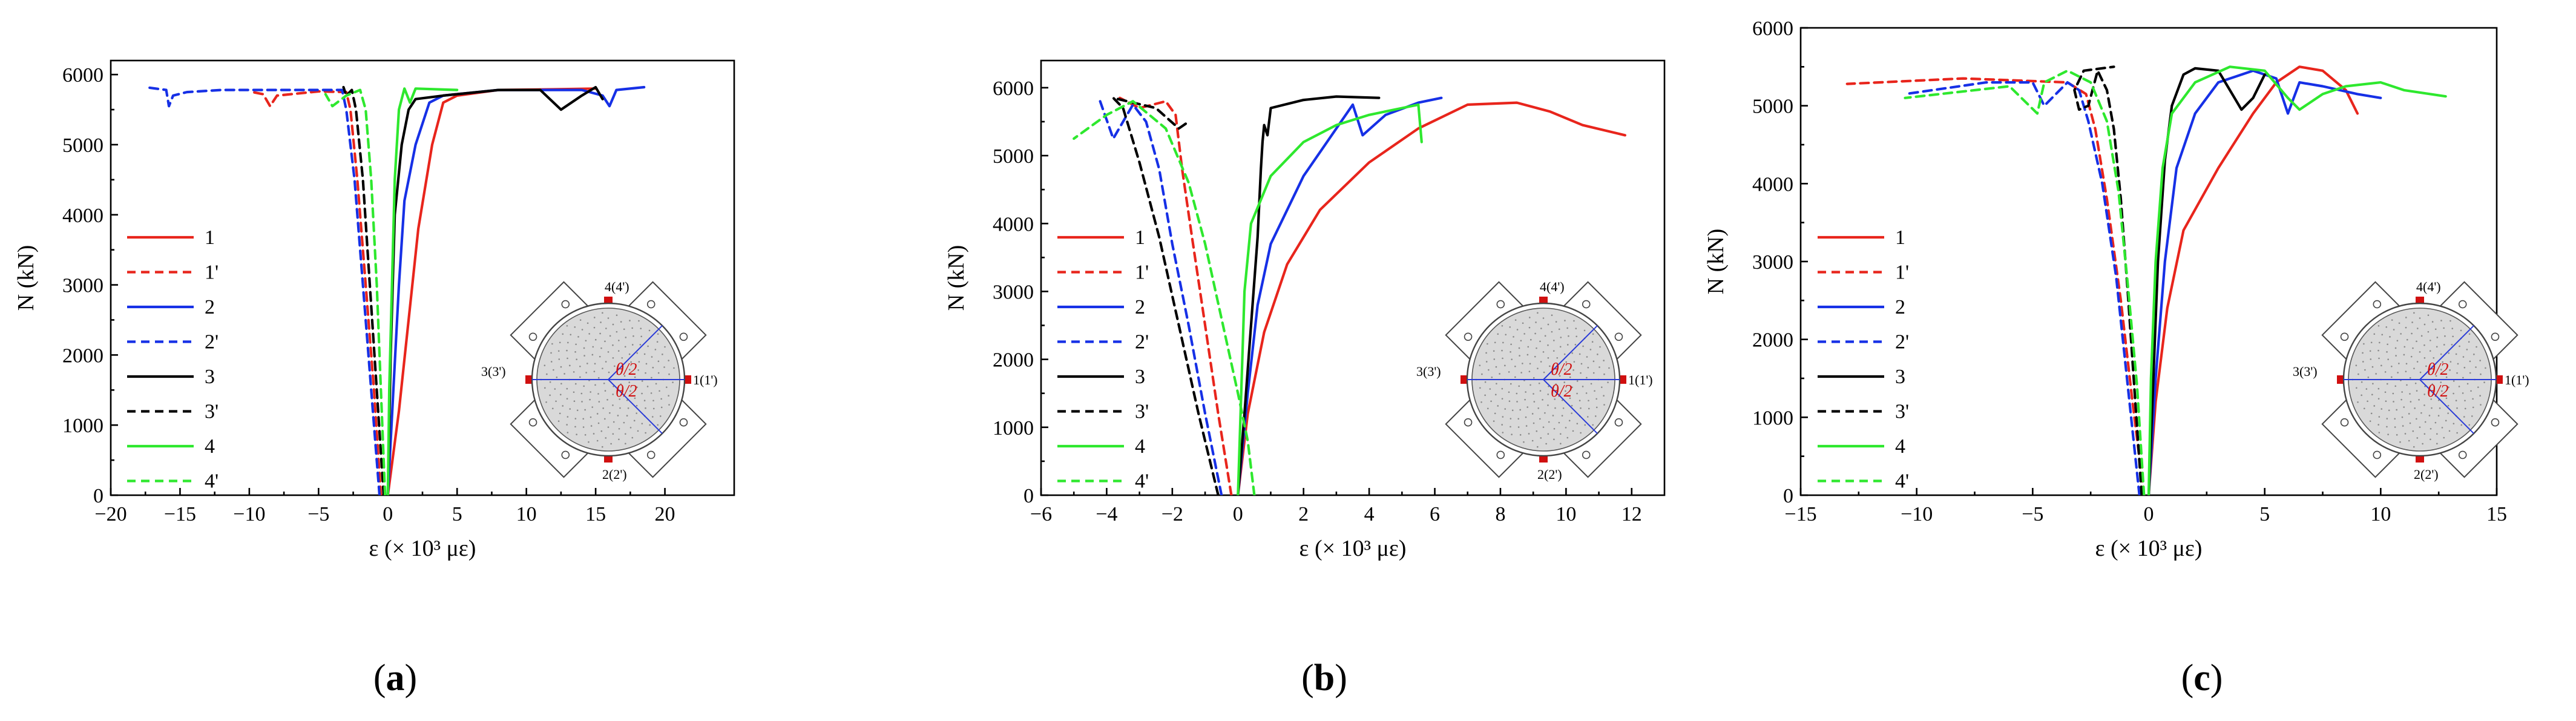 This screenshot has width=2576, height=721. What do you see at coordinates (395, 290) in the screenshot?
I see `series-group` at bounding box center [395, 290].